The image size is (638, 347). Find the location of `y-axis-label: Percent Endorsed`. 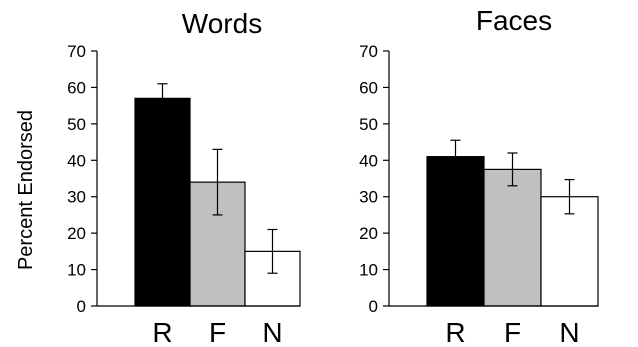

y-axis-label: Percent Endorsed is located at coordinates (26, 190).